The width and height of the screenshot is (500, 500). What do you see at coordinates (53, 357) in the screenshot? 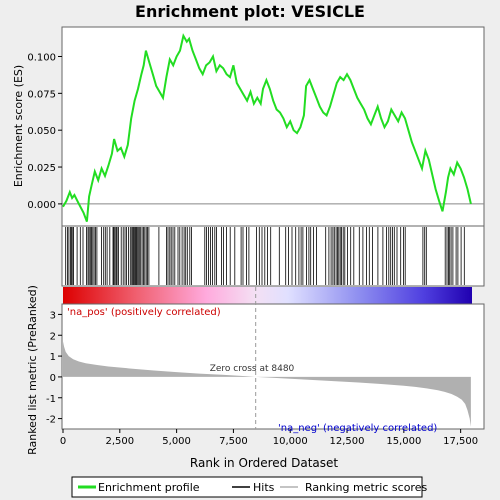
I see `metric-y-tick-label: 1` at bounding box center [53, 357].